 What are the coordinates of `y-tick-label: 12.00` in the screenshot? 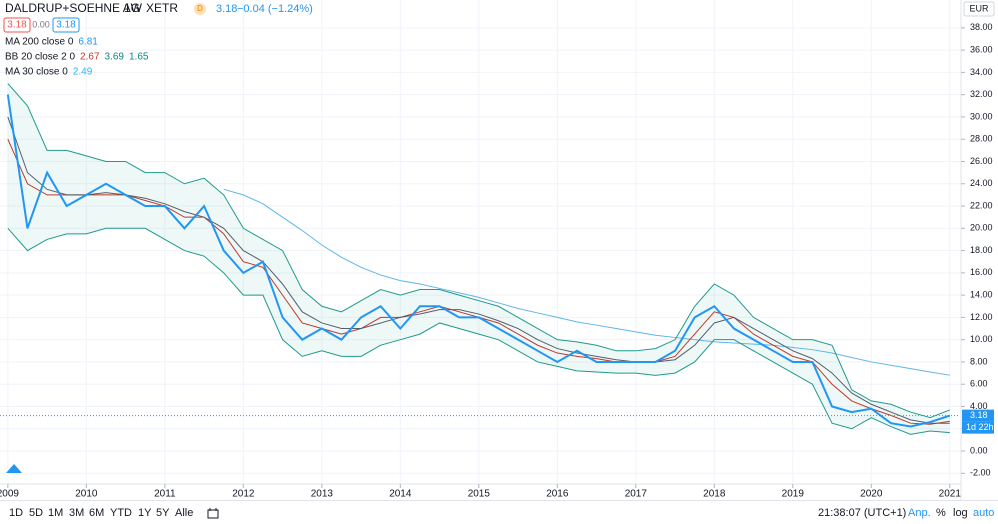 It's located at (981, 317).